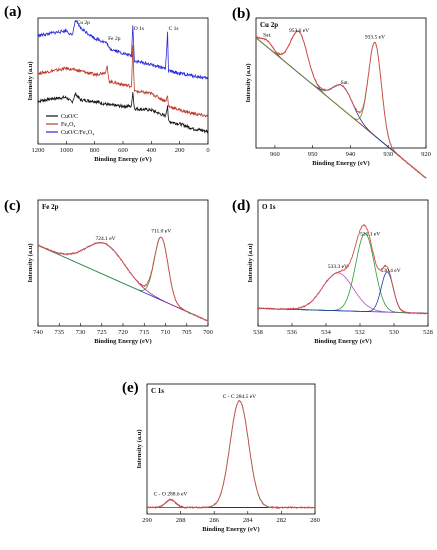 This screenshot has width=437, height=550. Describe the element at coordinates (248, 82) in the screenshot. I see `y-axis-label-b: Intensity (a.u)` at that location.